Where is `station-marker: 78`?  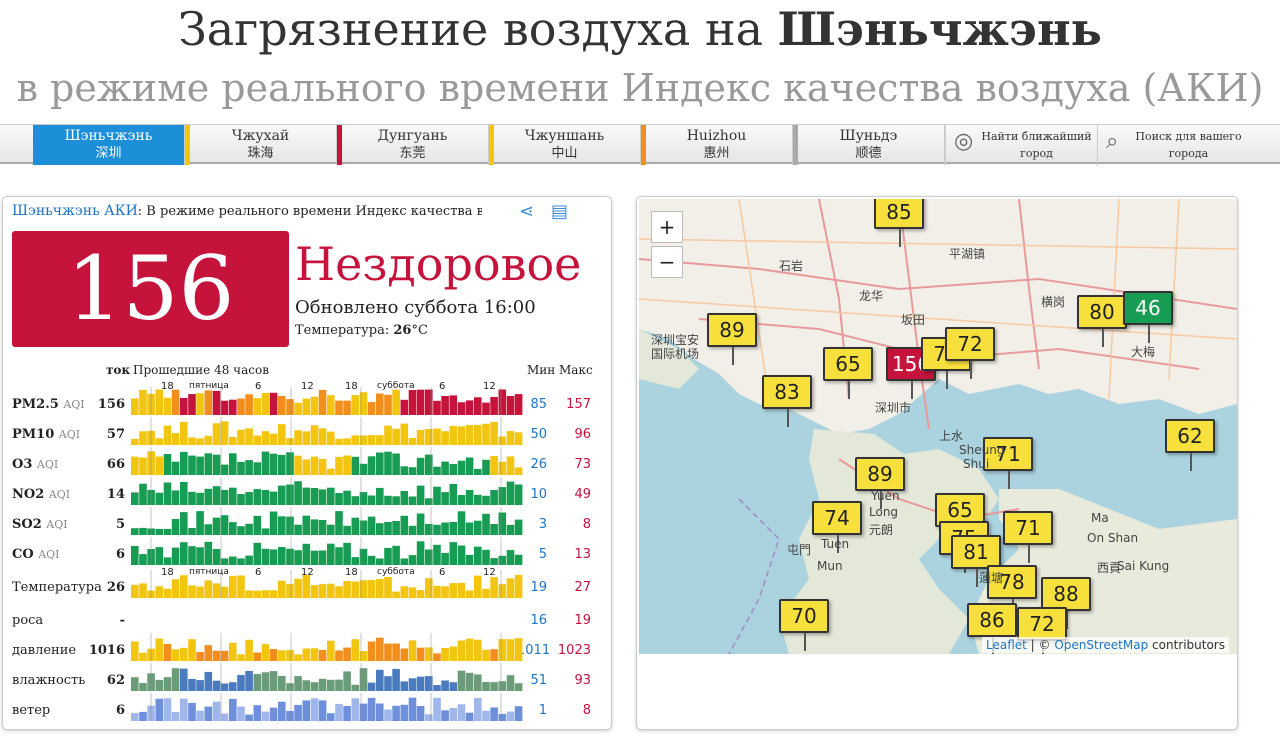 station-marker: 78 is located at coordinates (1012, 591).